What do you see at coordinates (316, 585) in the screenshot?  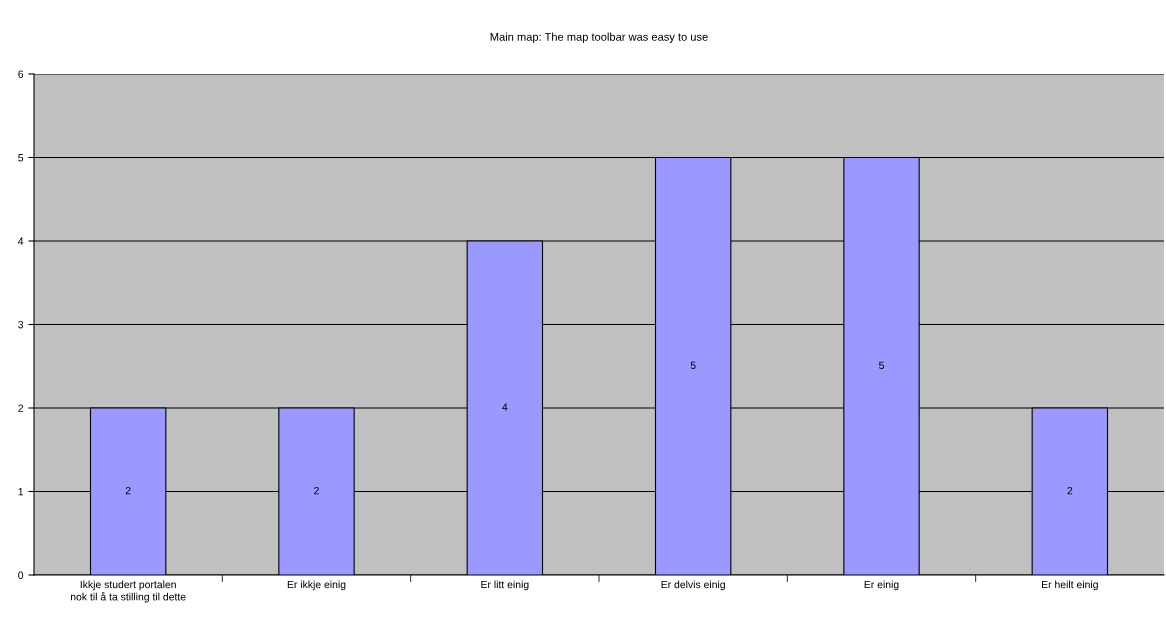 I see `x-tick-label: Er ikkje einig` at bounding box center [316, 585].